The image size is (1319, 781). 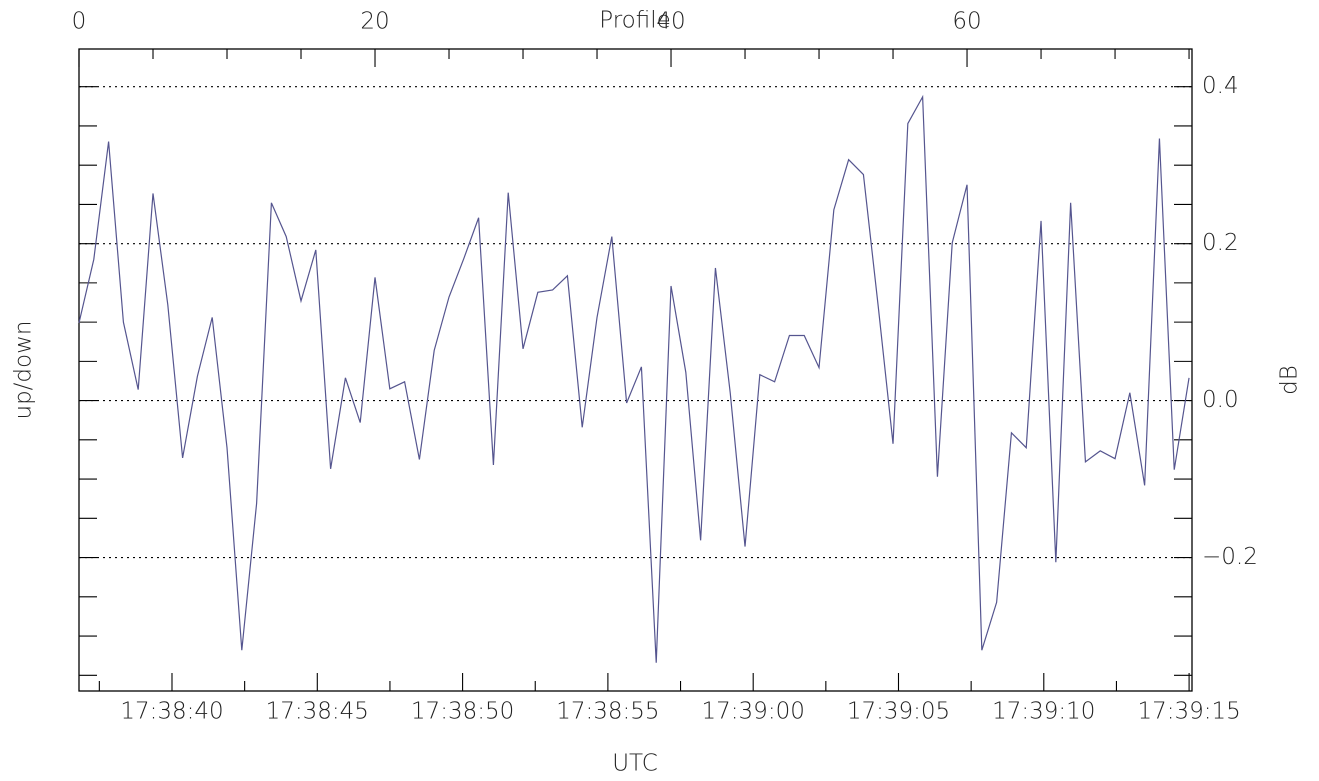 I want to click on x-tick-label: 20, so click(x=374, y=22).